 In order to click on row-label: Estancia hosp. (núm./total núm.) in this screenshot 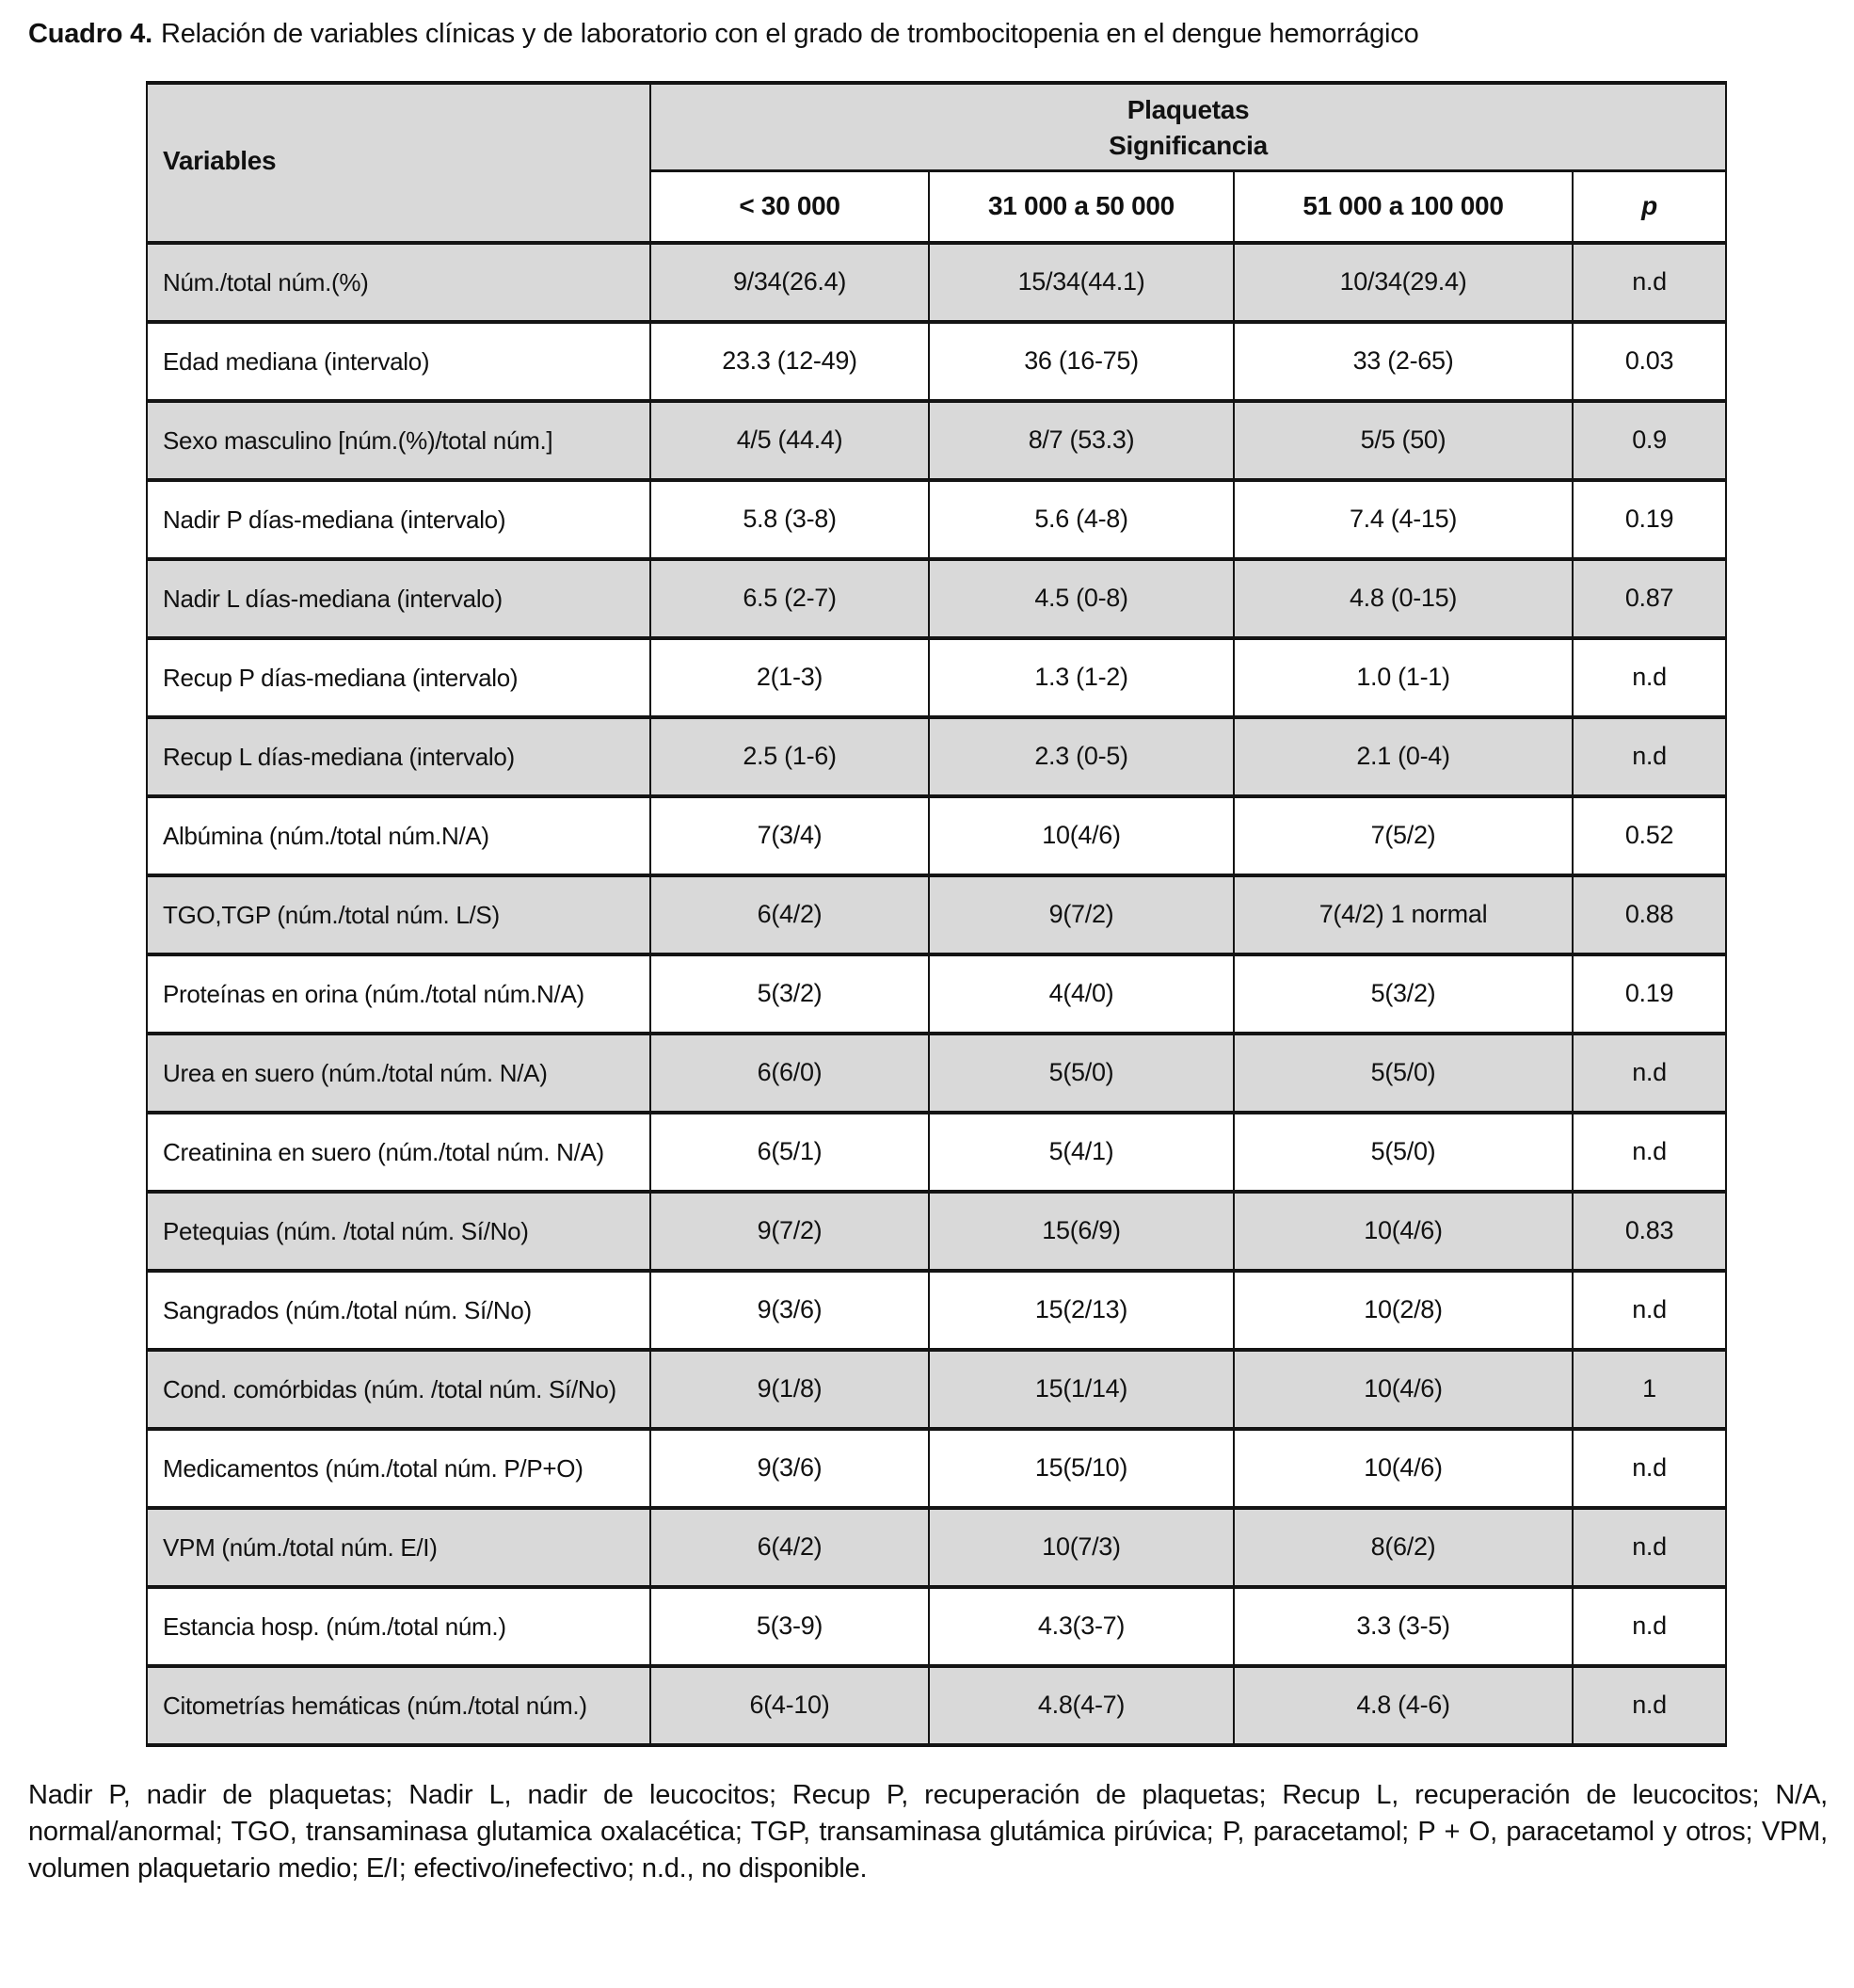, I will do `click(398, 1626)`.